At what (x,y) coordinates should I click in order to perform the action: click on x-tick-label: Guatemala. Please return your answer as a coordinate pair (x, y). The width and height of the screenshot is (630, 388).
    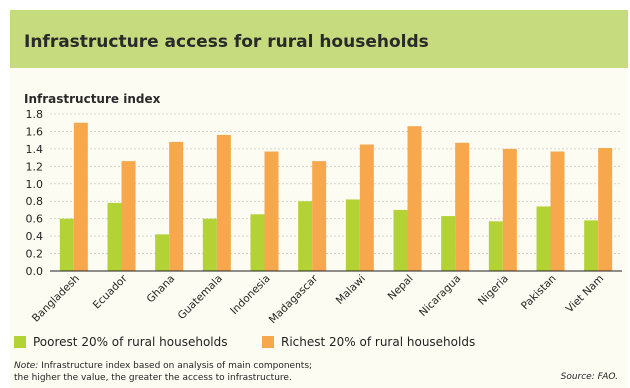
    Looking at the image, I should click on (200, 297).